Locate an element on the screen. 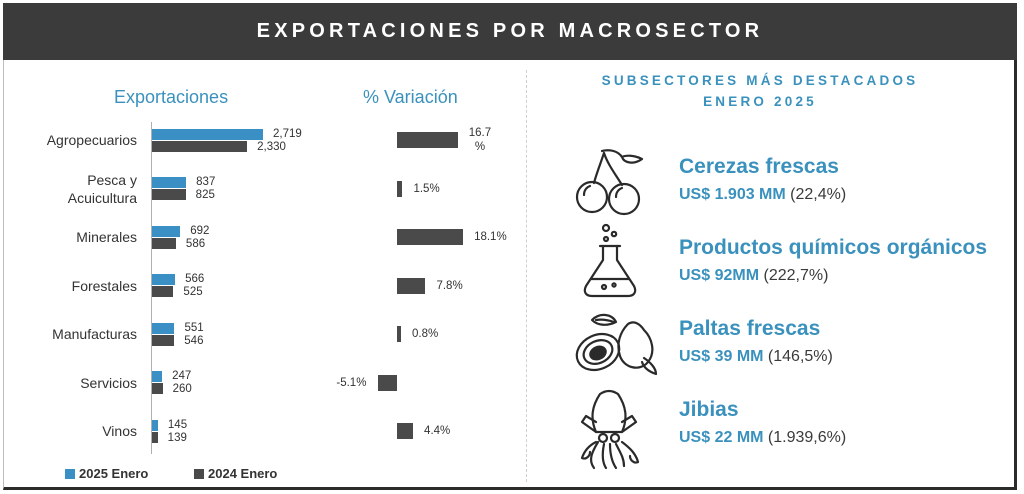 The height and width of the screenshot is (494, 1024). value-label-2025: 692 is located at coordinates (200, 230).